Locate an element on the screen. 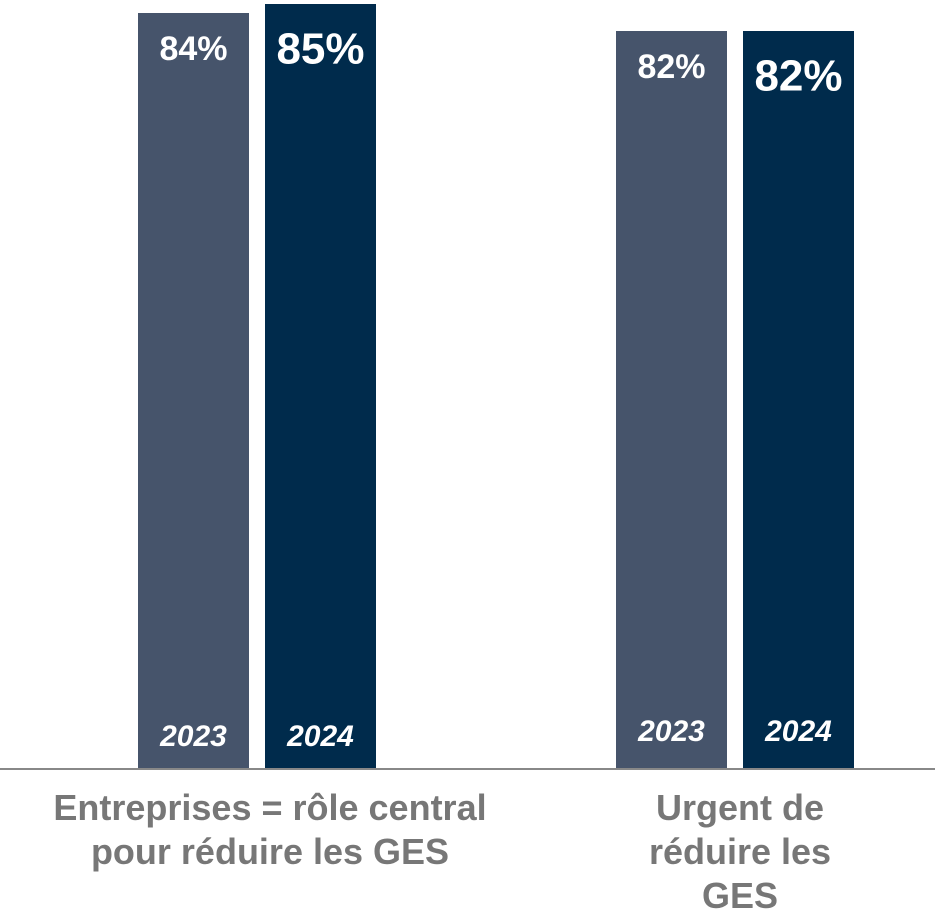 This screenshot has width=935, height=920. value-label: 84% is located at coordinates (193, 49).